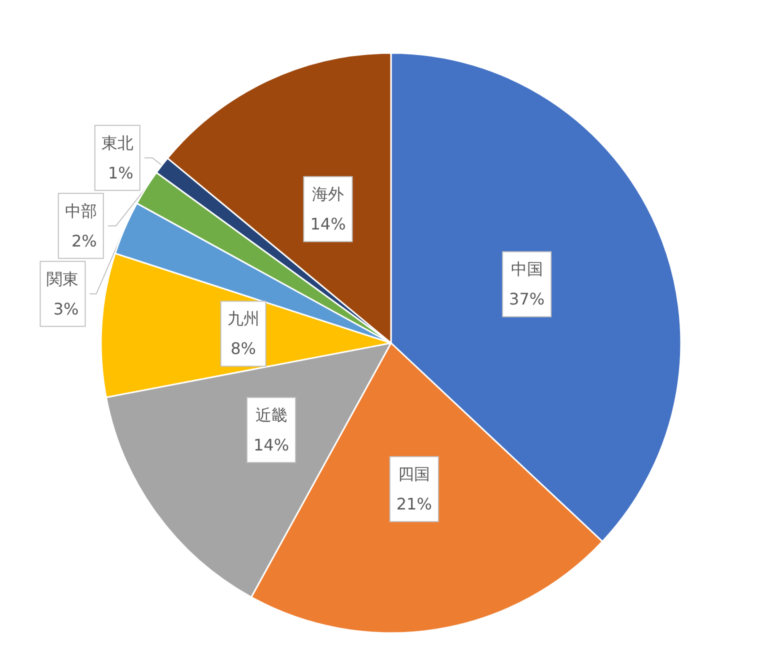  I want to click on data-label: 3%, so click(66, 308).